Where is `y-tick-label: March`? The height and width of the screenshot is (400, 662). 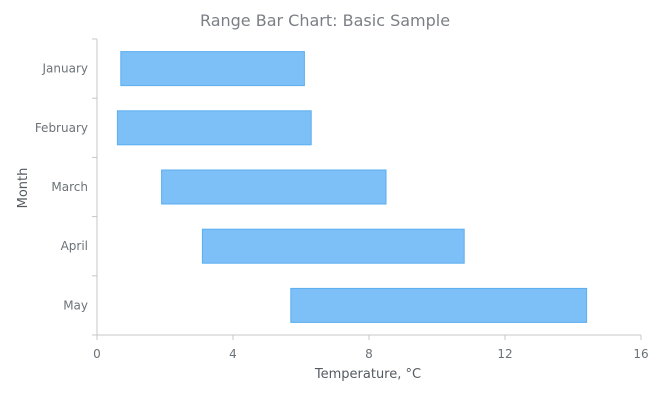 y-tick-label: March is located at coordinates (69, 187).